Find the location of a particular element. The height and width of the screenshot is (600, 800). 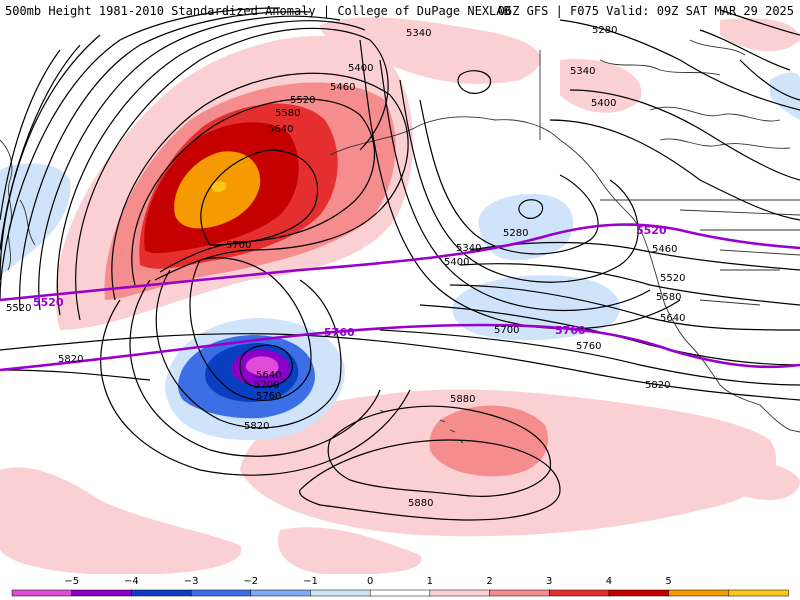

colorbar: −5 −4 −3 −2 −1 0 1 2 3 4 5 is located at coordinates (400, 586).